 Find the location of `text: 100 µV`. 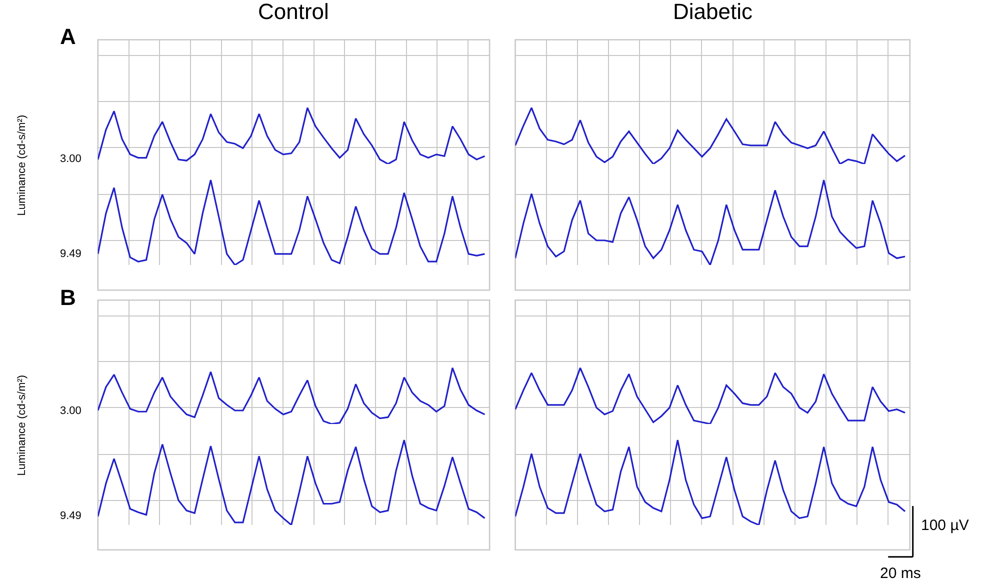

text: 100 µV is located at coordinates (945, 525).